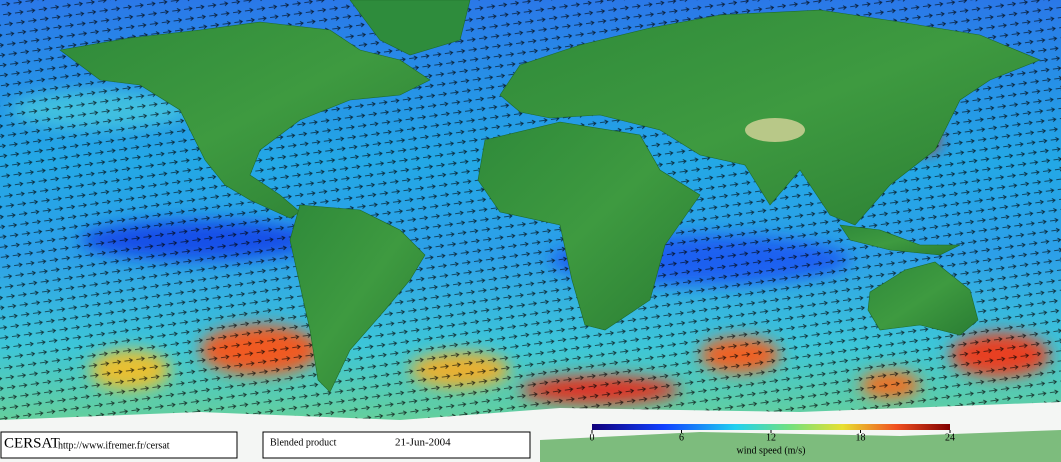 The width and height of the screenshot is (1061, 462). Describe the element at coordinates (950, 437) in the screenshot. I see `colorbar-tick-label: 24` at that location.